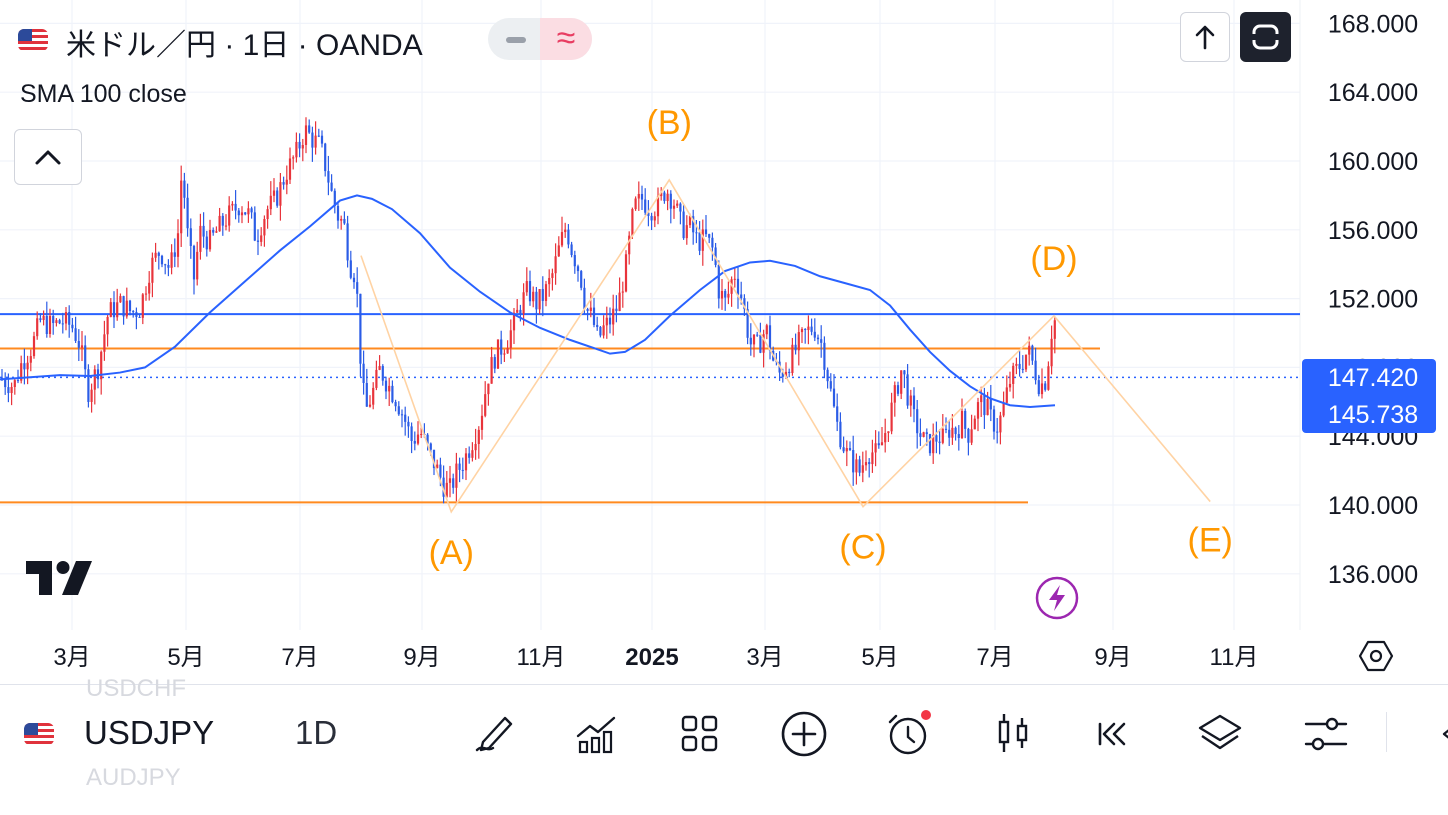 This screenshot has width=1448, height=815. I want to click on candles-icon, so click(1014, 734).